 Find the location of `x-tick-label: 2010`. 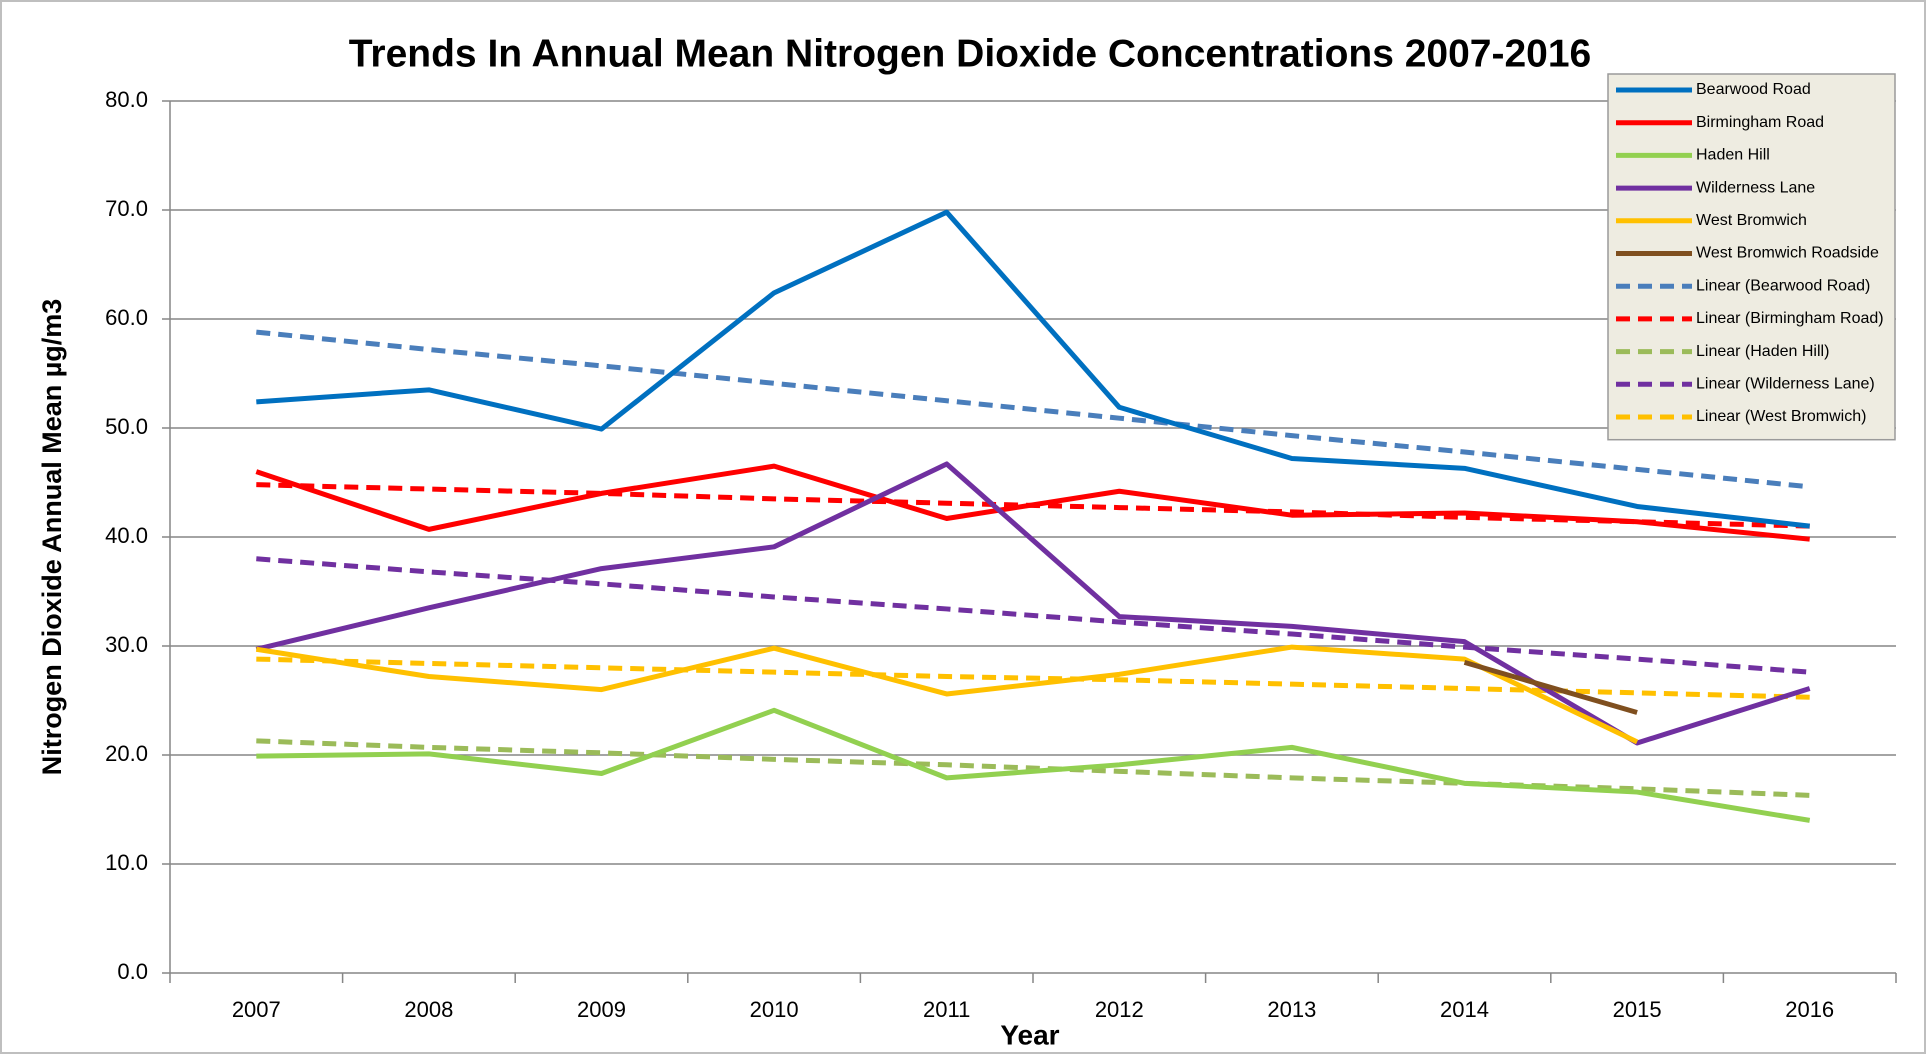

x-tick-label: 2010 is located at coordinates (774, 1009).